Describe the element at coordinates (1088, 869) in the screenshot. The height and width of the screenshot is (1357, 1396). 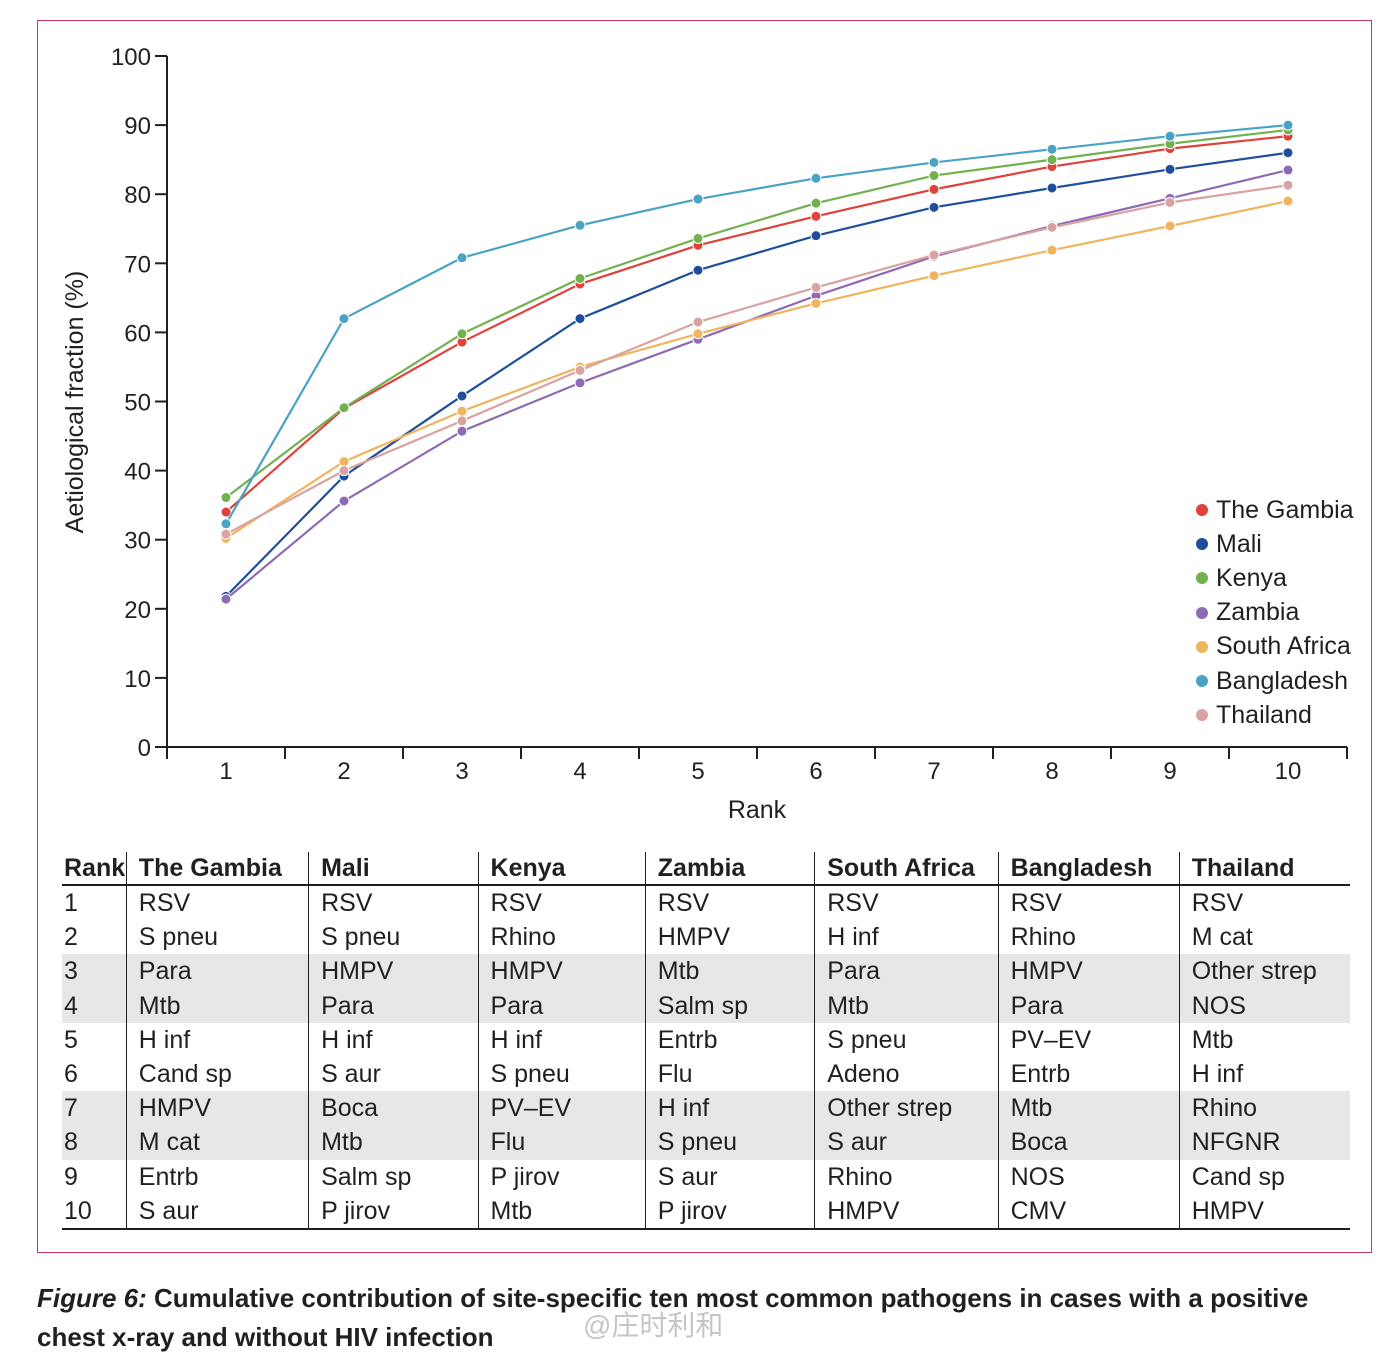
I see `column-header: Bangladesh` at that location.